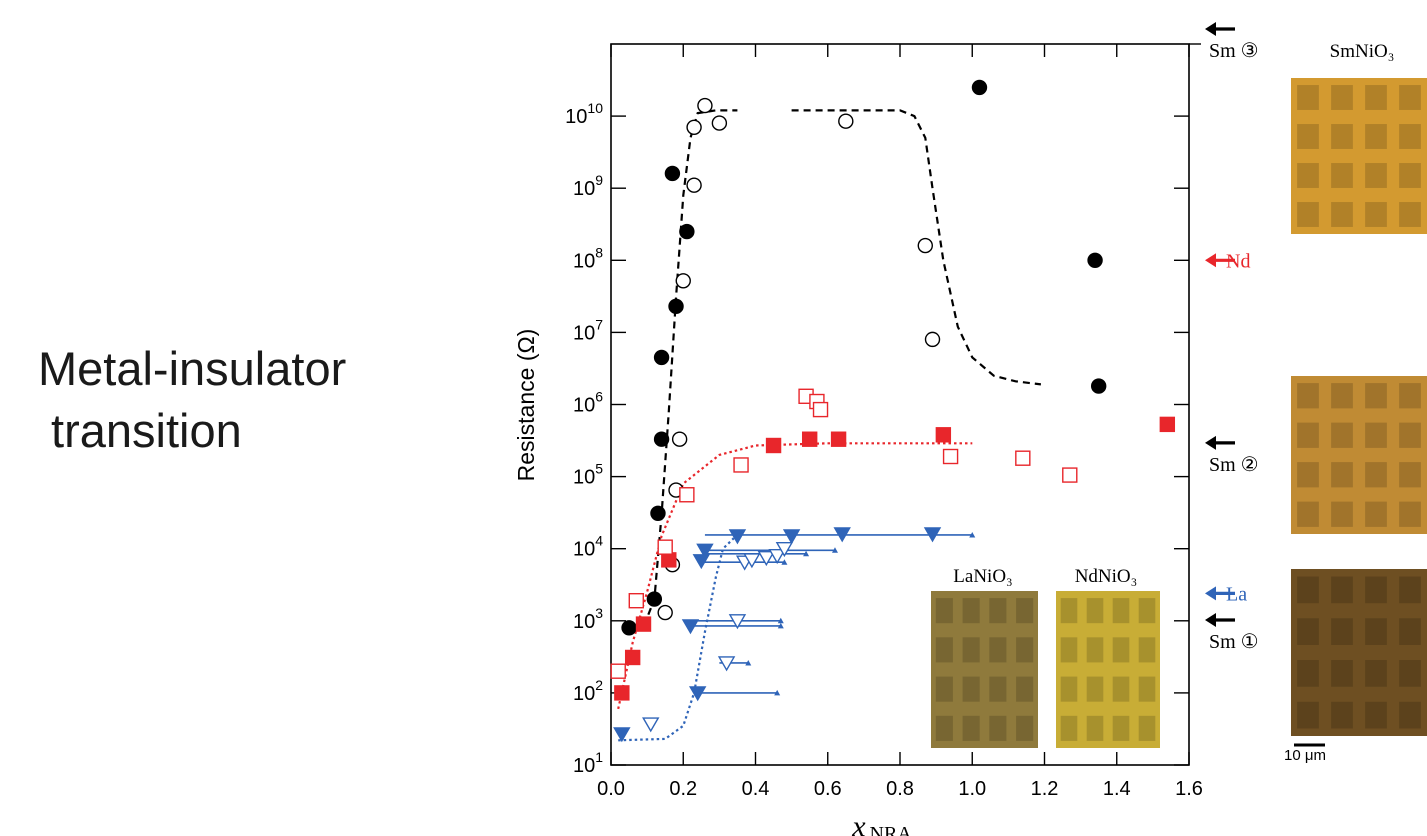 This screenshot has width=1427, height=836. Describe the element at coordinates (1236, 594) in the screenshot. I see `marker-label: La` at that location.